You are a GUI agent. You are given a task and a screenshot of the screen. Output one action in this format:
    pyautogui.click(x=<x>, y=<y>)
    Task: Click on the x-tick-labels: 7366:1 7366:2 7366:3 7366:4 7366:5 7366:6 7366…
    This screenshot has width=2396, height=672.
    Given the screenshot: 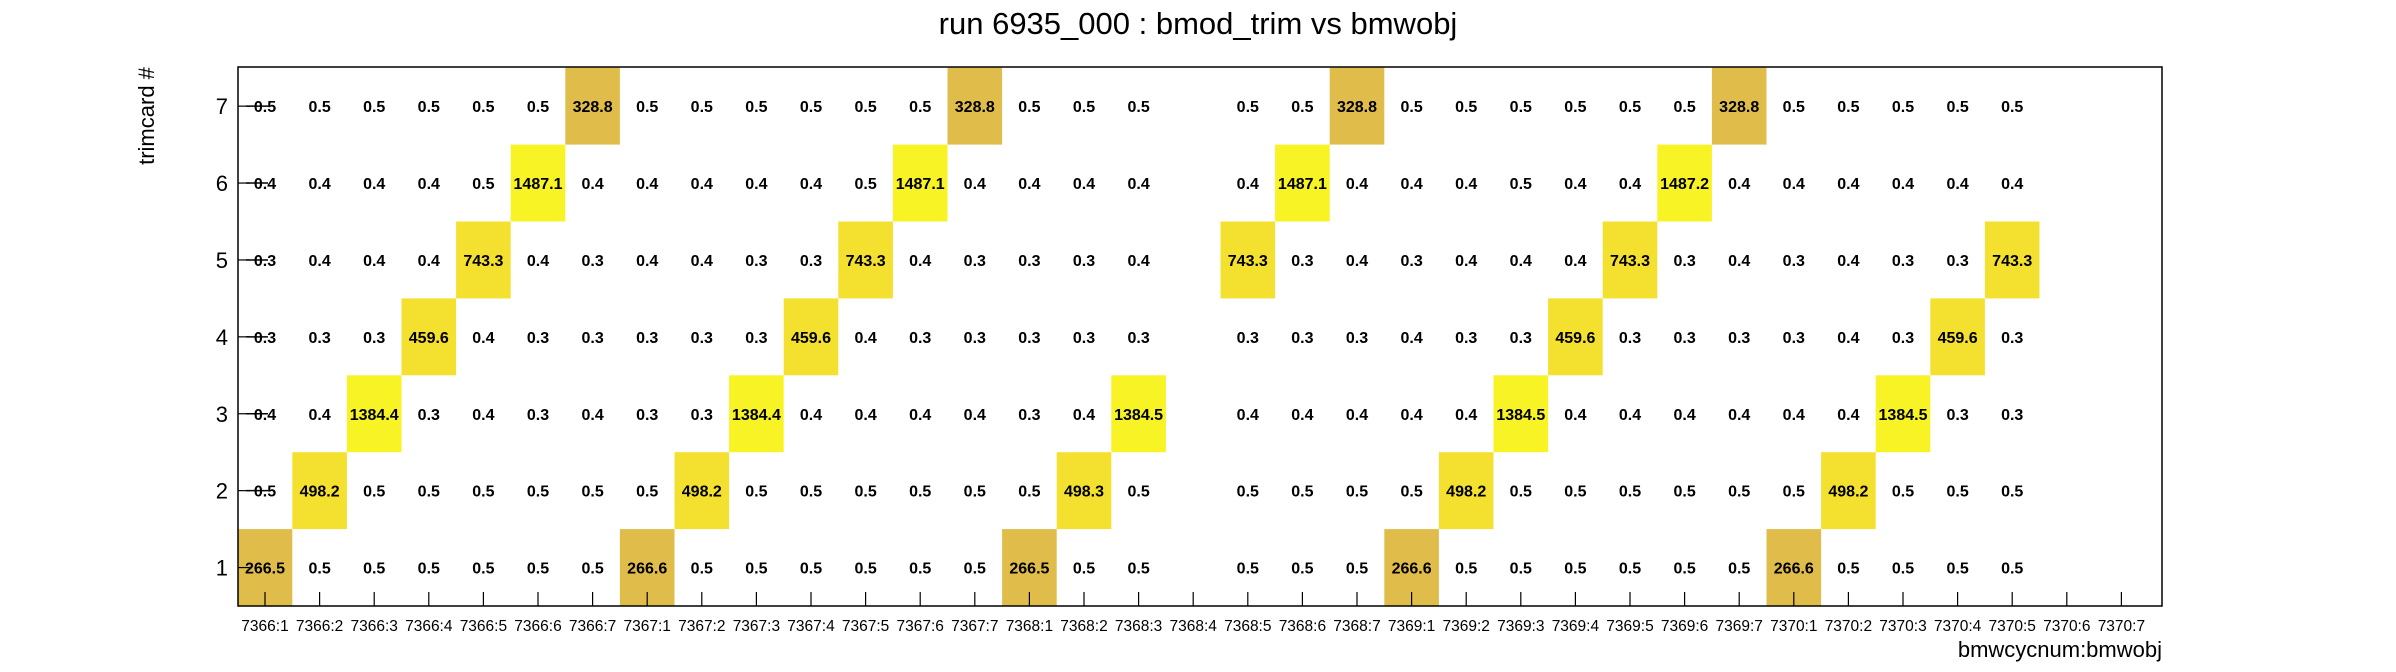 What is the action you would take?
    pyautogui.click(x=1193, y=626)
    